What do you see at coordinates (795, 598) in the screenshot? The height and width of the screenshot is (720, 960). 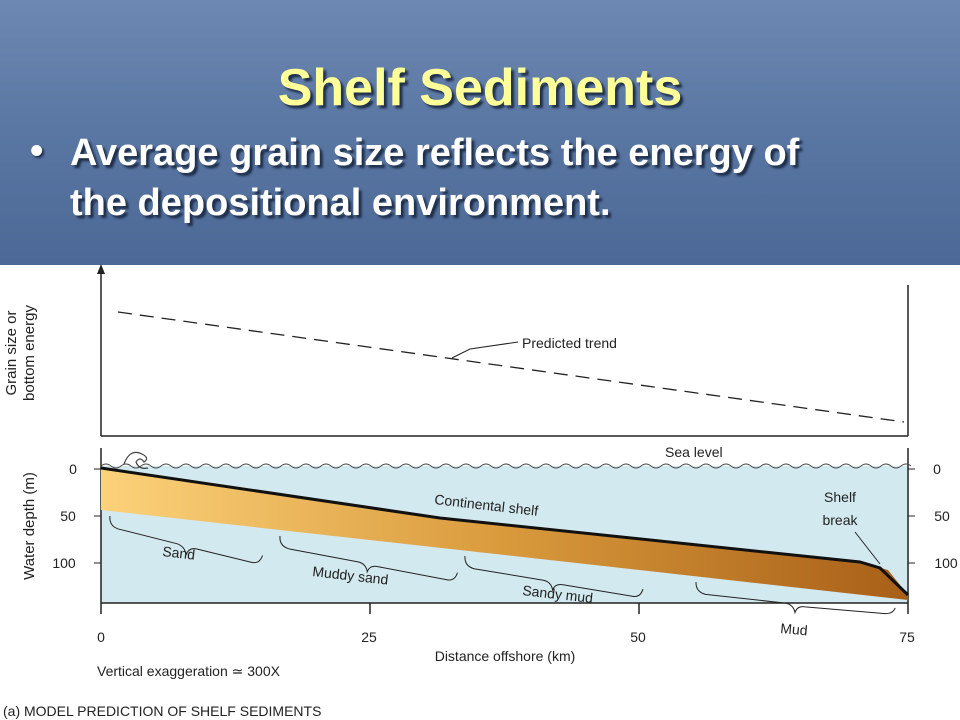 I see `mud-brace` at bounding box center [795, 598].